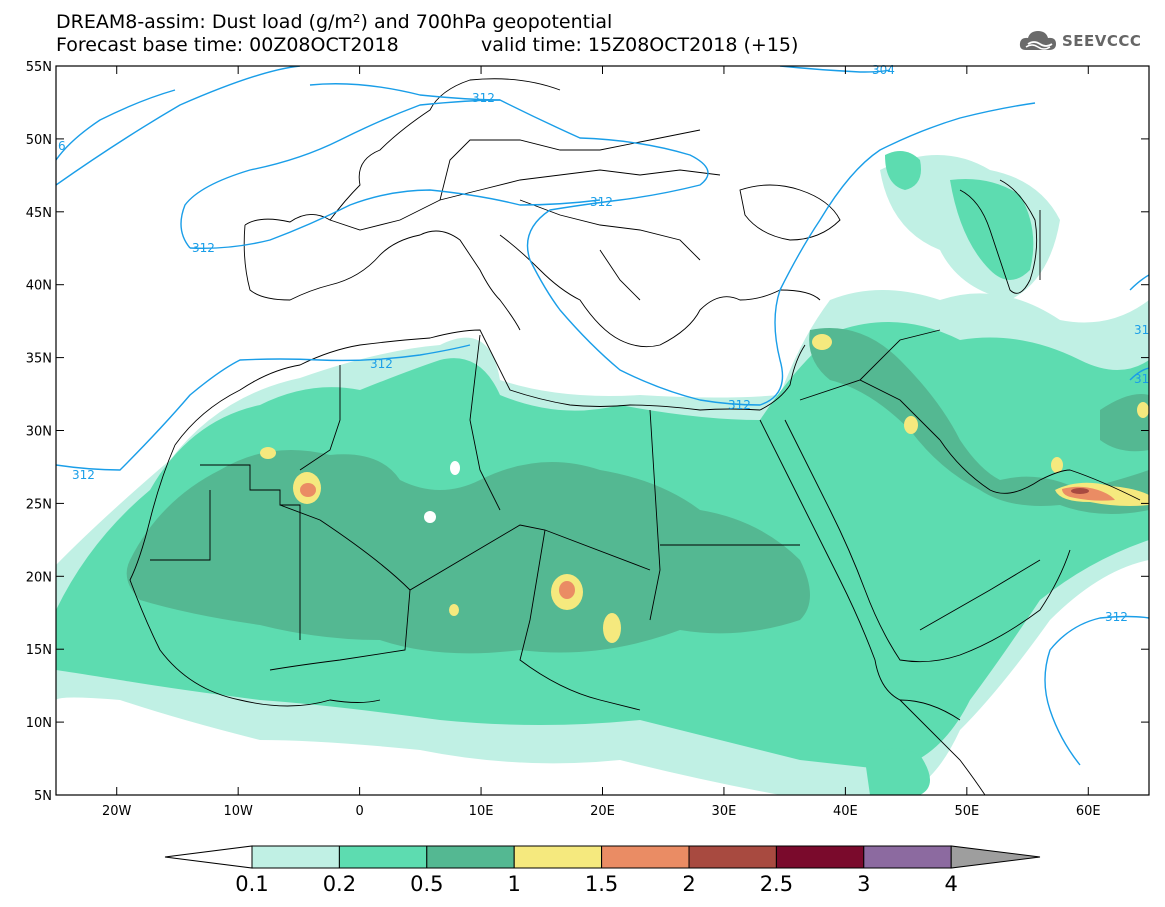 The height and width of the screenshot is (907, 1165). Describe the element at coordinates (117, 811) in the screenshot. I see `lon-label: 20W` at that location.